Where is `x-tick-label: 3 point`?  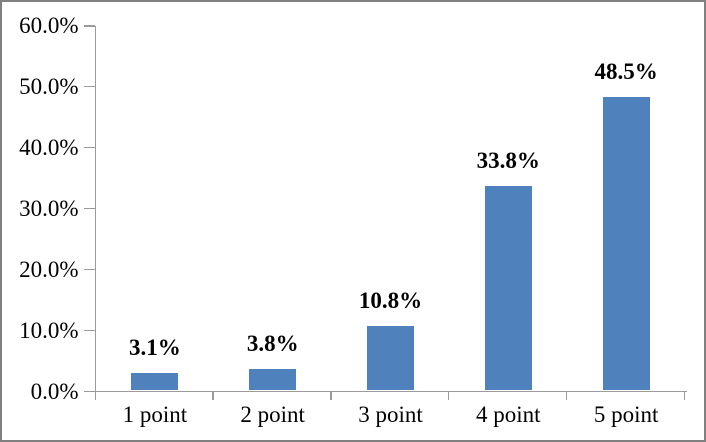 x-tick-label: 3 point is located at coordinates (390, 414).